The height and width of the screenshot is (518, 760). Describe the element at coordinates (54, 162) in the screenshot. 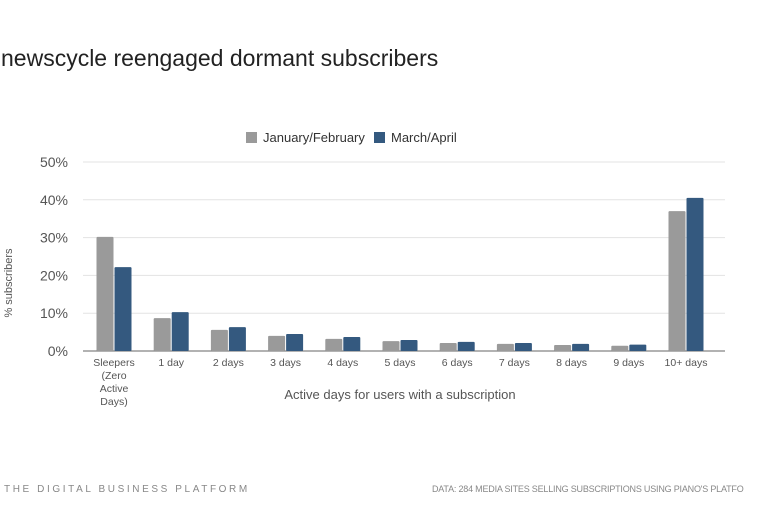

I see `y-tick-label: 50%` at that location.